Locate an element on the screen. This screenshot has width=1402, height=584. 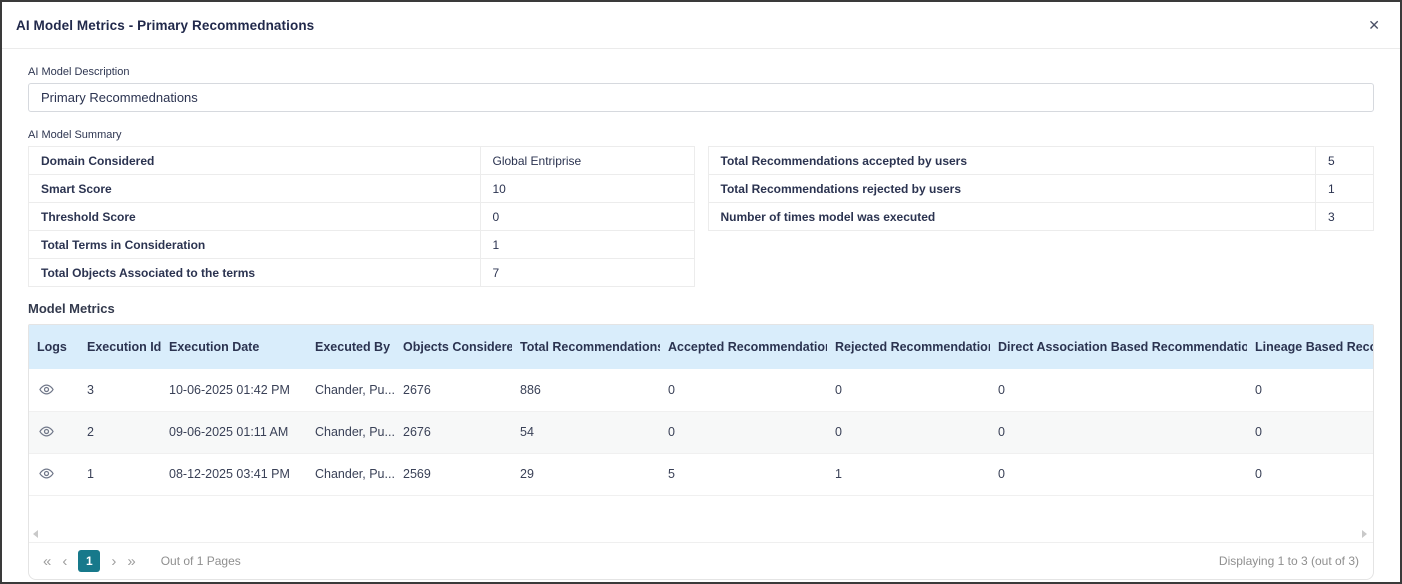
summary-row-label: Domain Considered is located at coordinates (98, 160).